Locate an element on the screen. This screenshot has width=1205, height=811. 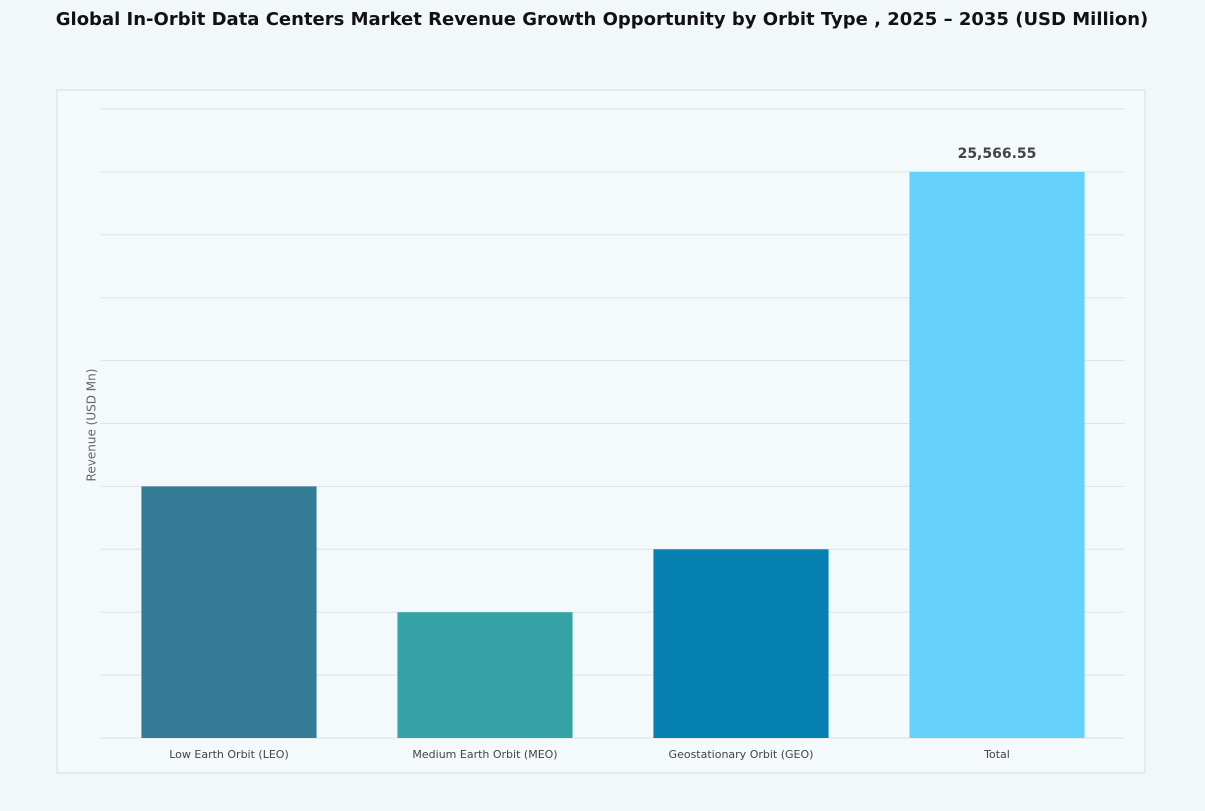
x-tick-label: Low Earth Orbit (LEO) is located at coordinates (229, 754).